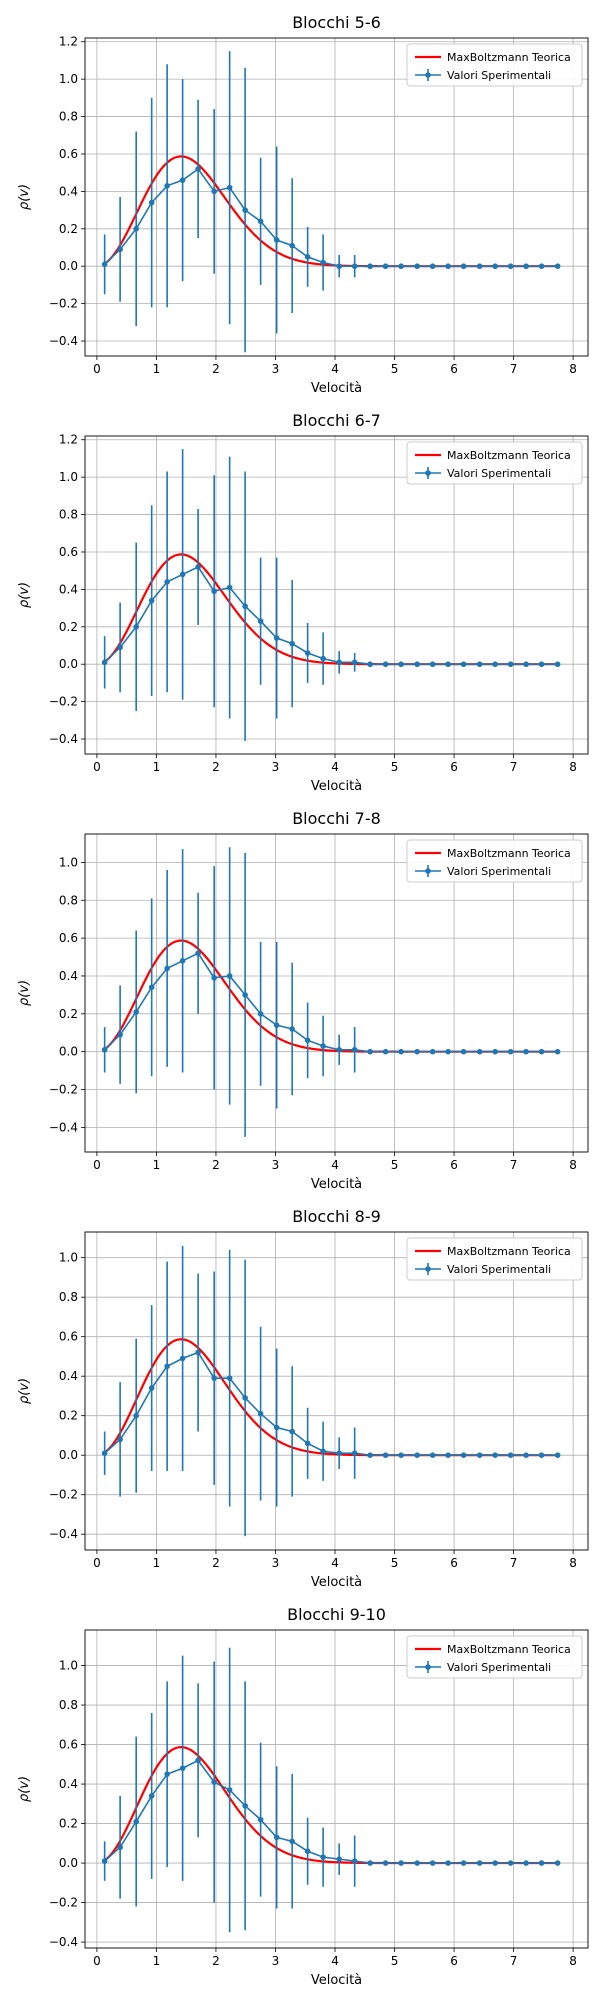 Image resolution: width=600 pixels, height=2000 pixels. What do you see at coordinates (573, 369) in the screenshot?
I see `x-tick-label: 8` at bounding box center [573, 369].